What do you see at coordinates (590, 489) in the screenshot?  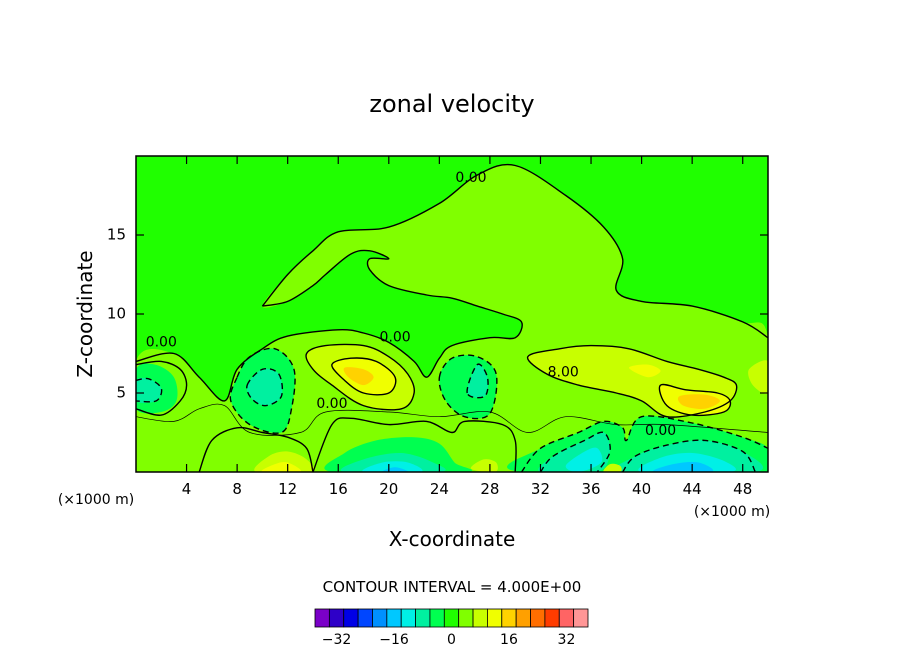 I see `x-tick-label: 36` at bounding box center [590, 489].